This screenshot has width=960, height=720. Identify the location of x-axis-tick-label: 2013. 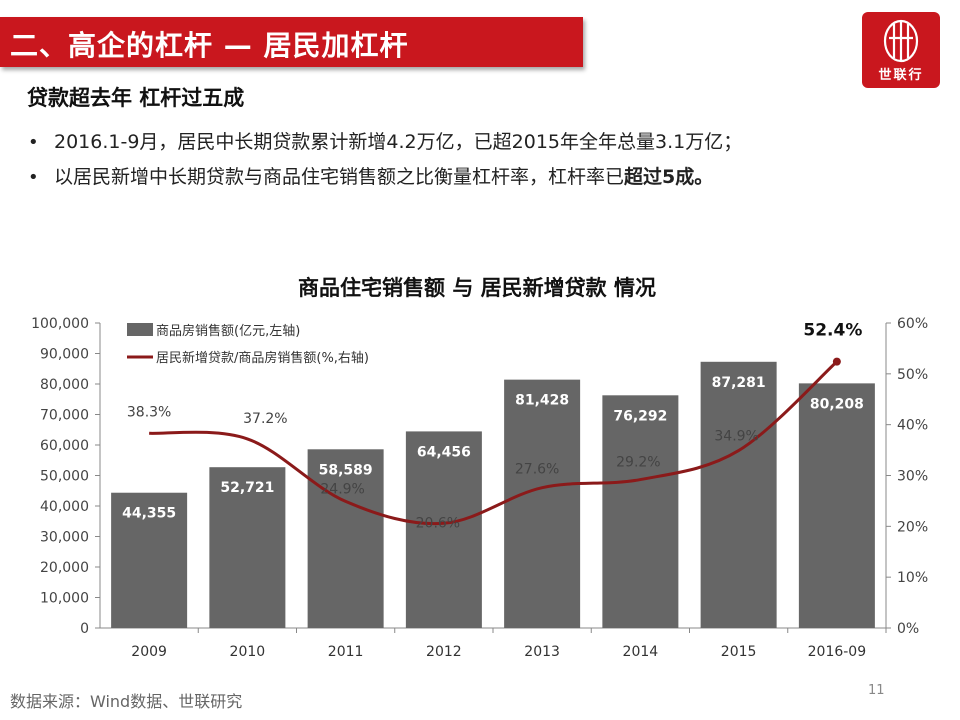
(542, 652).